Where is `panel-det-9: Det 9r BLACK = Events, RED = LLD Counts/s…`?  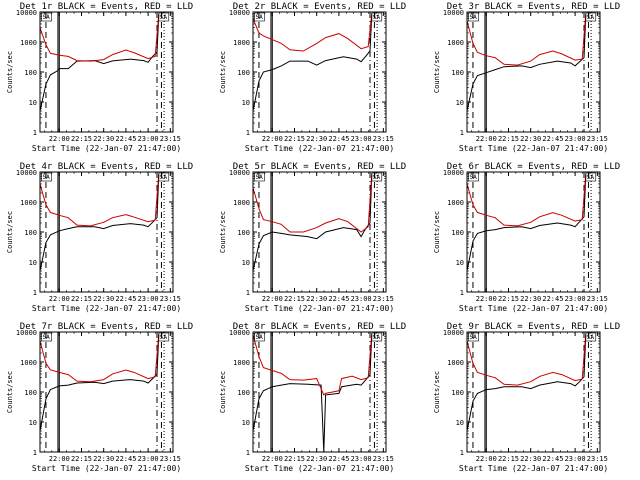
panel-det-9: Det 9r BLACK = Events, RED = LLD Counts/s… is located at coordinates (526, 397).